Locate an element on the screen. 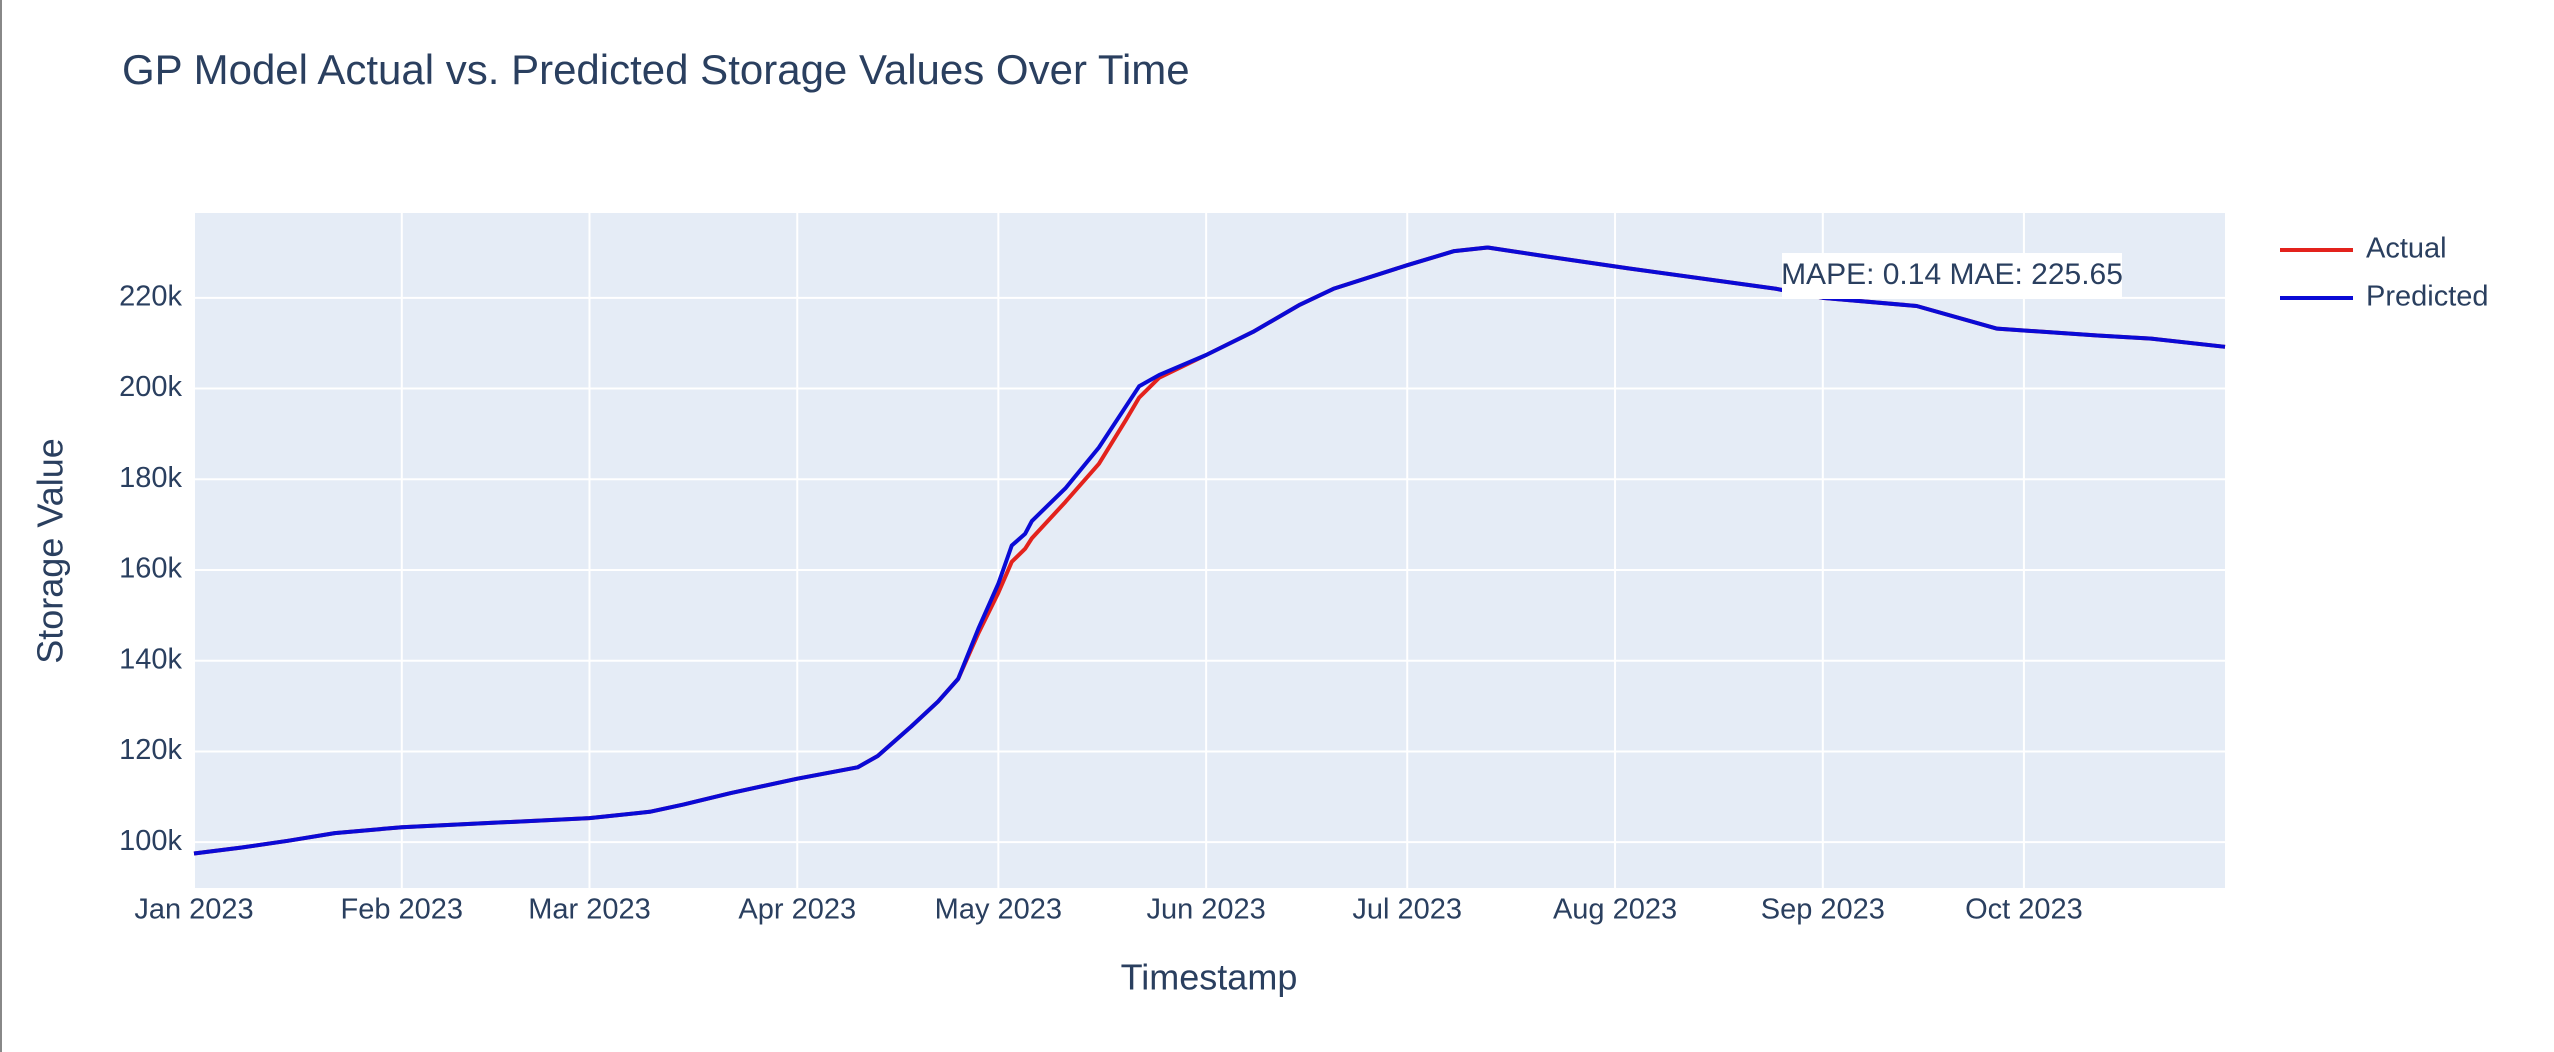  y-axis-title: Storage Value is located at coordinates (50, 551).